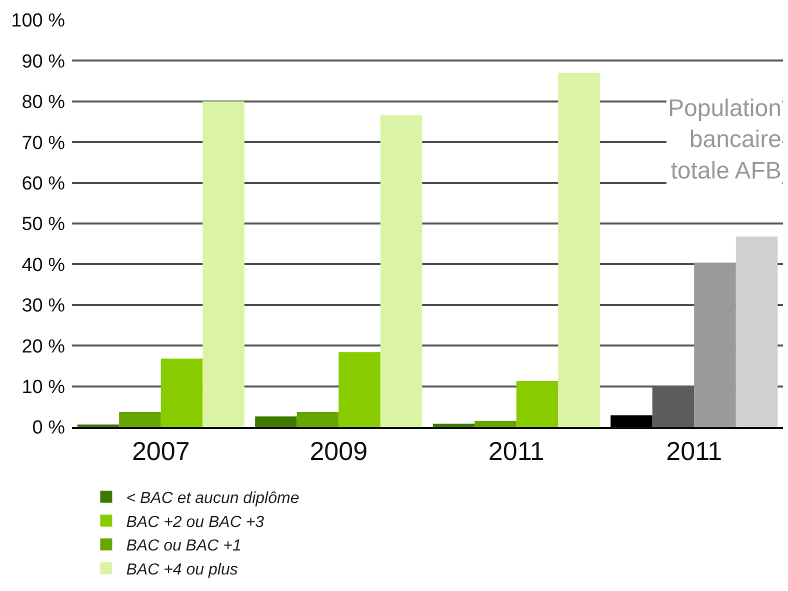 The width and height of the screenshot is (788, 591). I want to click on y-tick-label: 10 %, so click(44, 387).